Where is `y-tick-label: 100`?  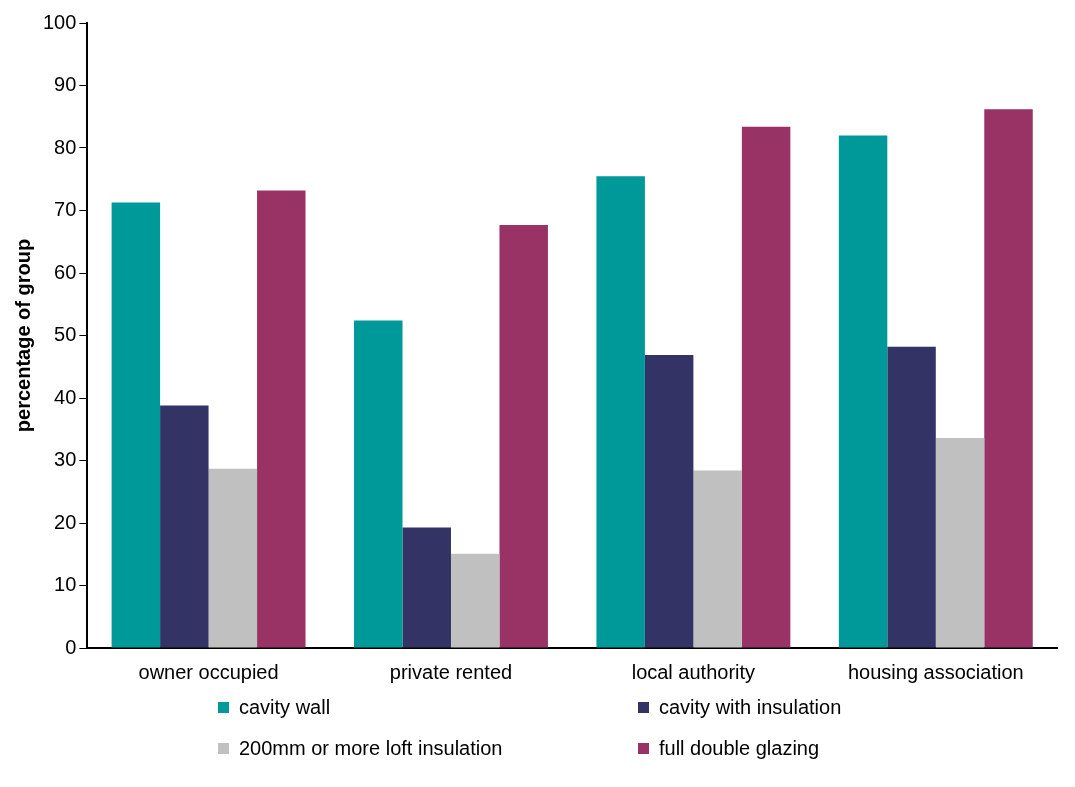
y-tick-label: 100 is located at coordinates (59, 21).